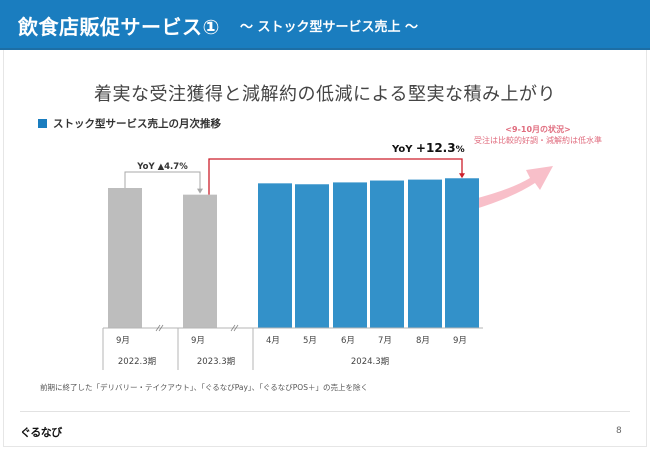 The image size is (650, 450). I want to click on axis-break-0-b, so click(161, 328).